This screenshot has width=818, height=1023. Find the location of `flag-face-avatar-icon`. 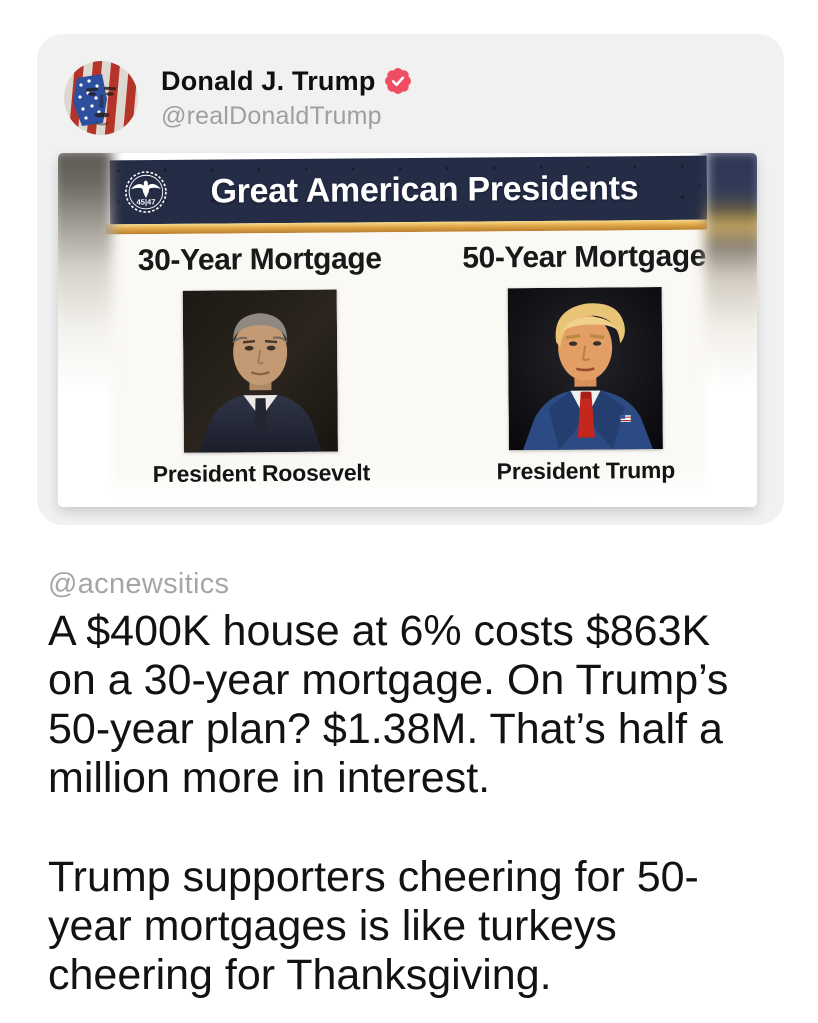

flag-face-avatar-icon is located at coordinates (101, 98).